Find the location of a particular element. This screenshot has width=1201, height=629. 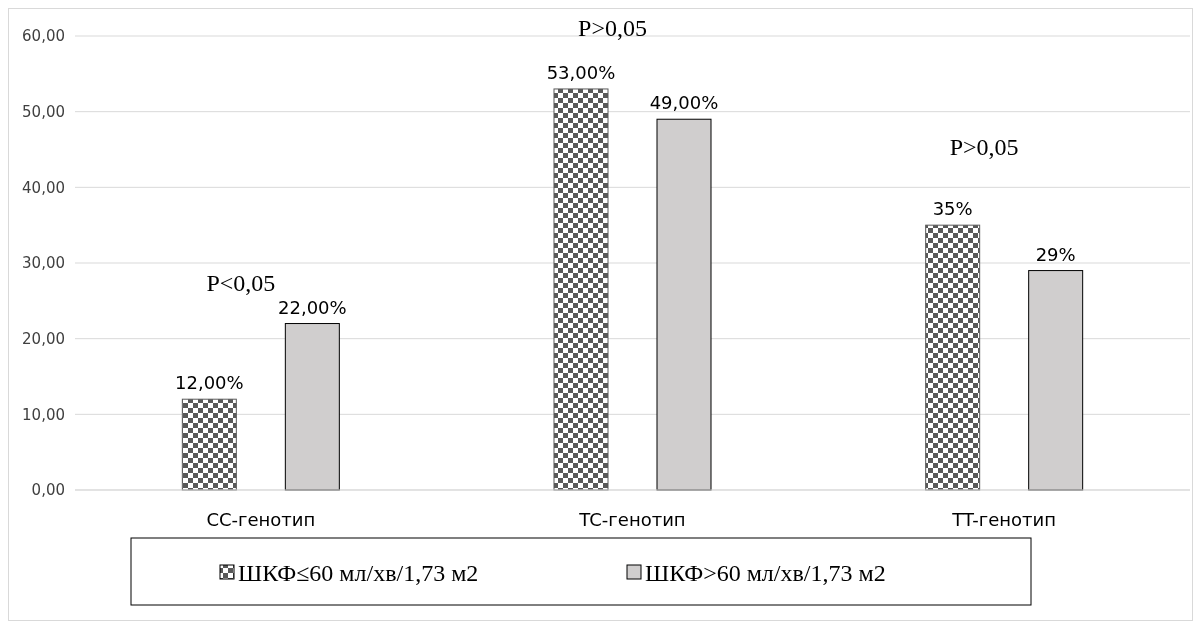

y-tick-label: 30,00 is located at coordinates (43, 263).